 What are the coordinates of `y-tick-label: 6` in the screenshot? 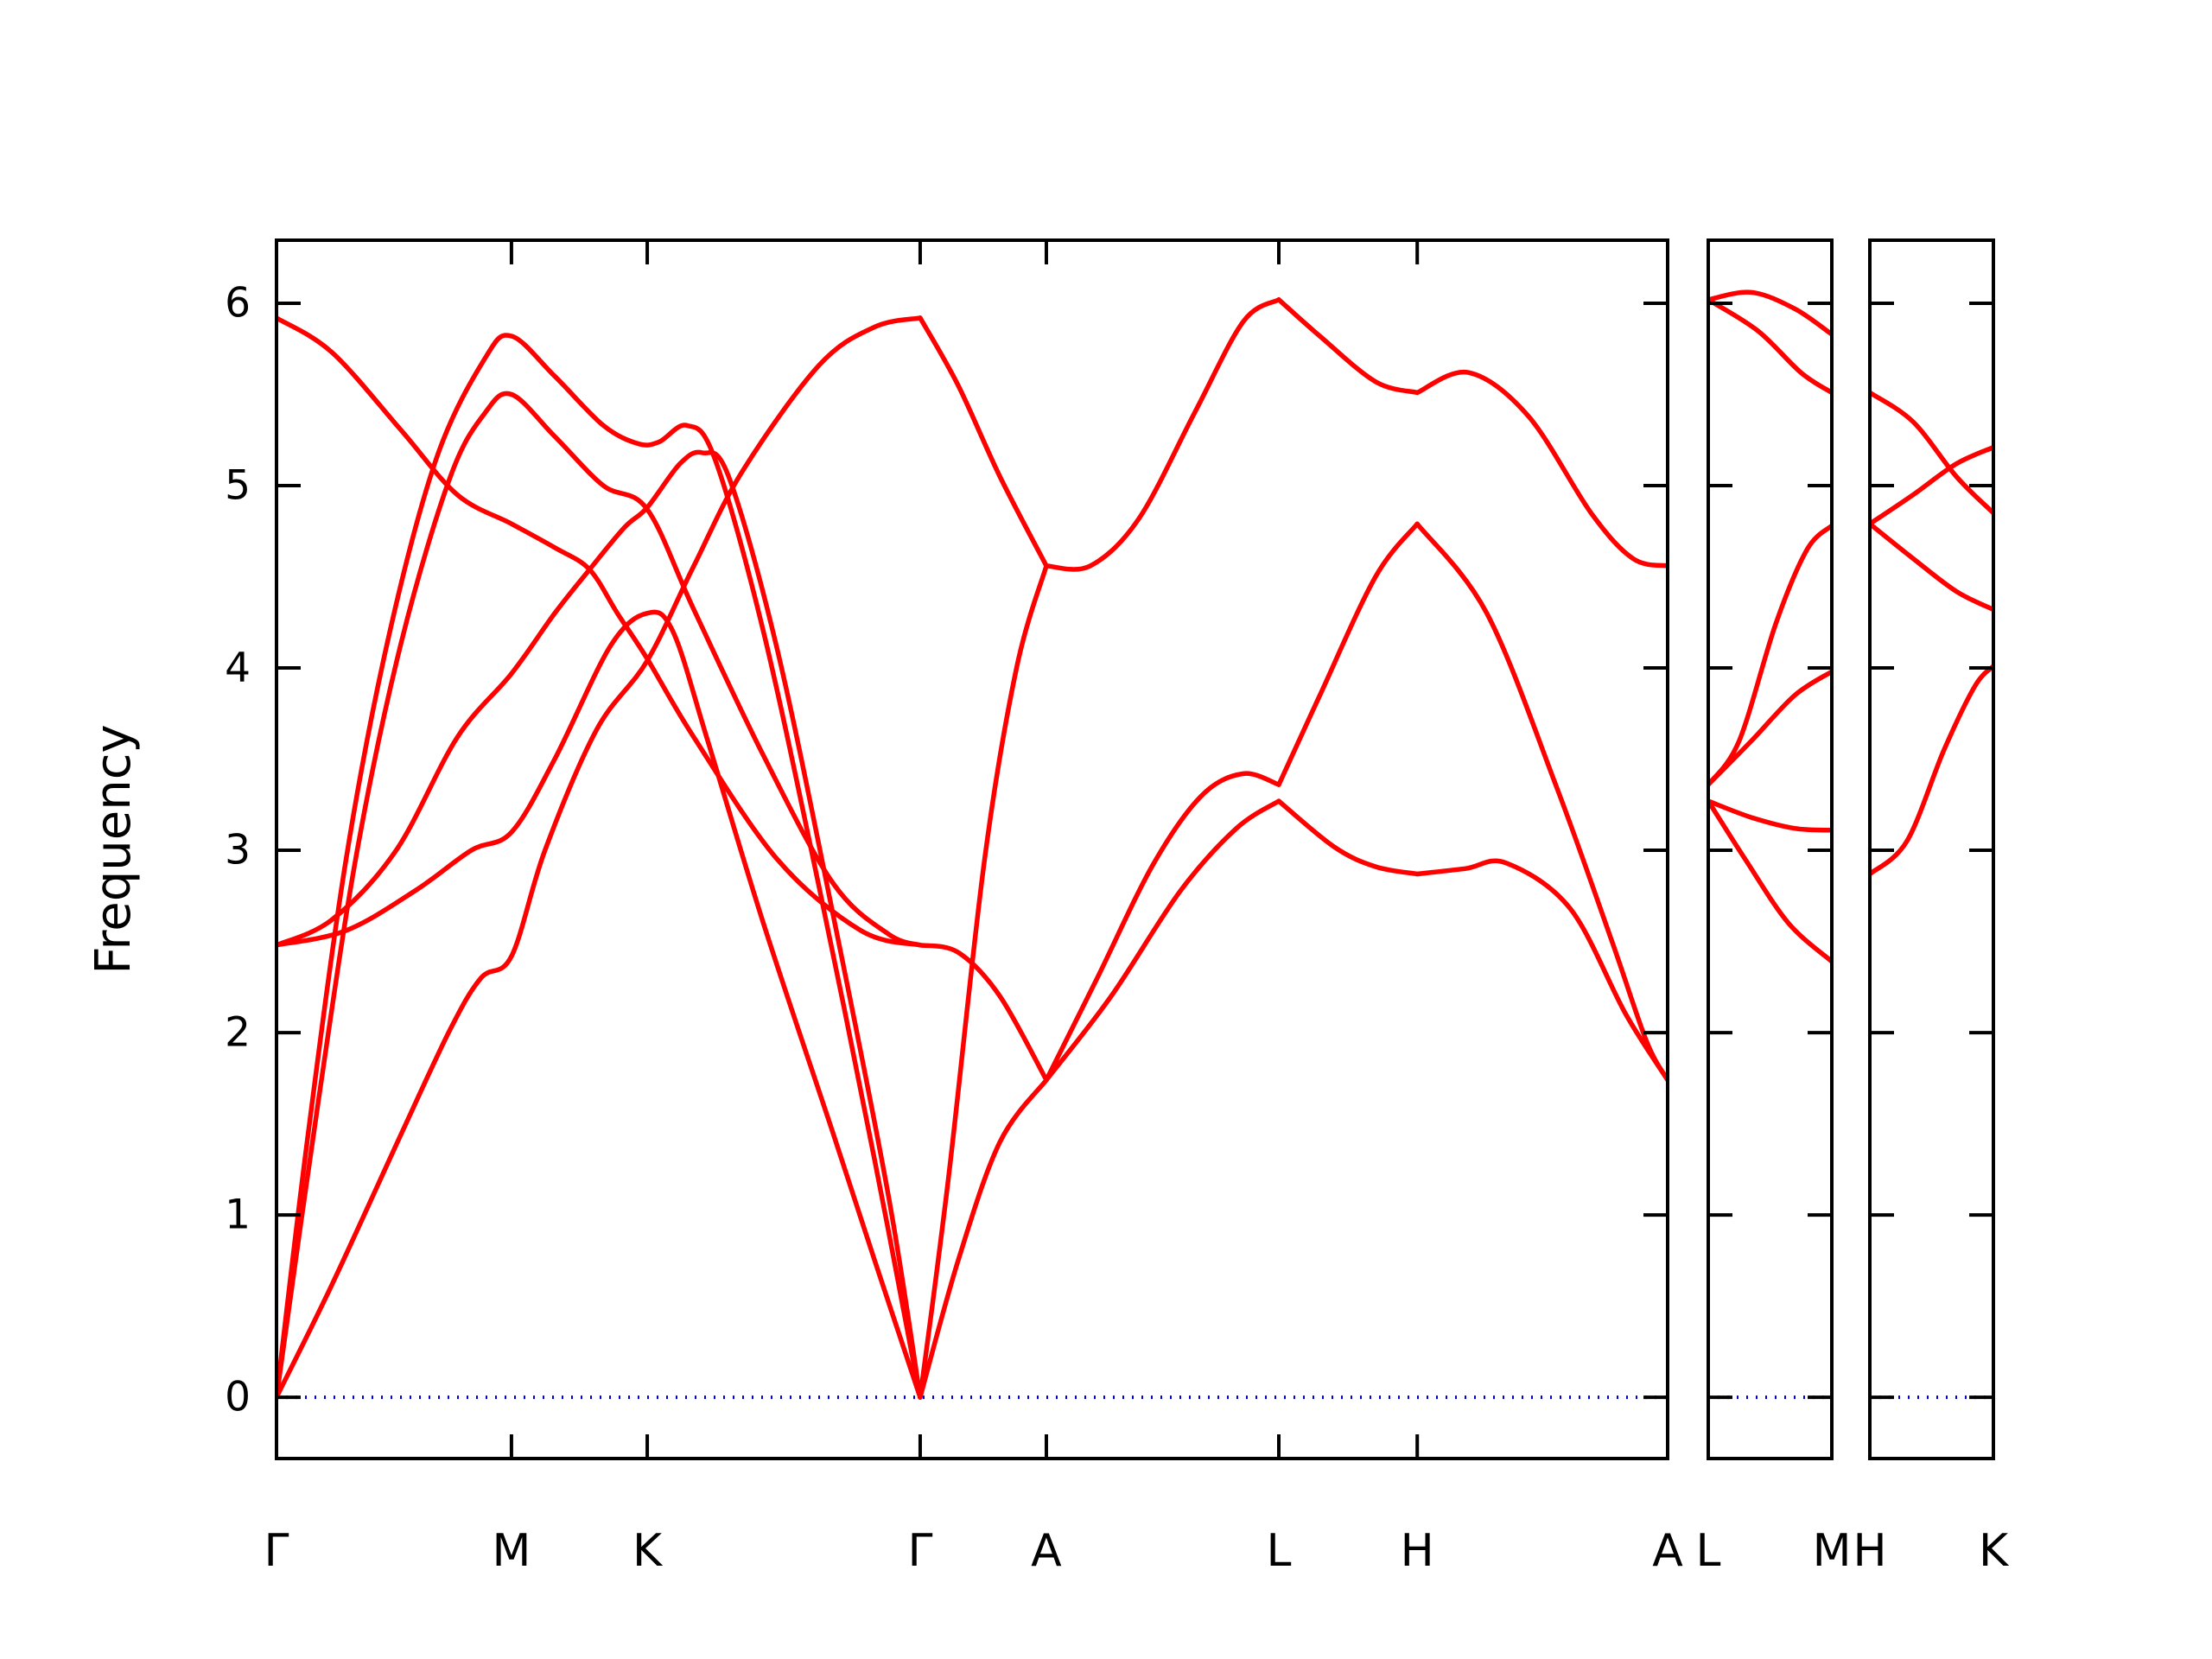 It's located at (238, 303).